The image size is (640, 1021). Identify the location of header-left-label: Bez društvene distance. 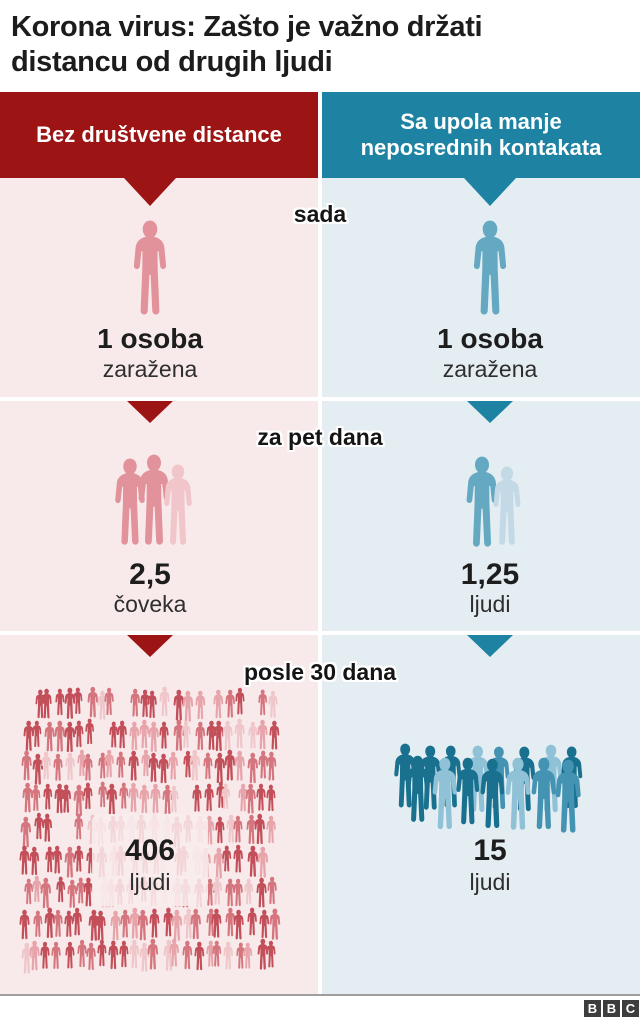
(159, 134).